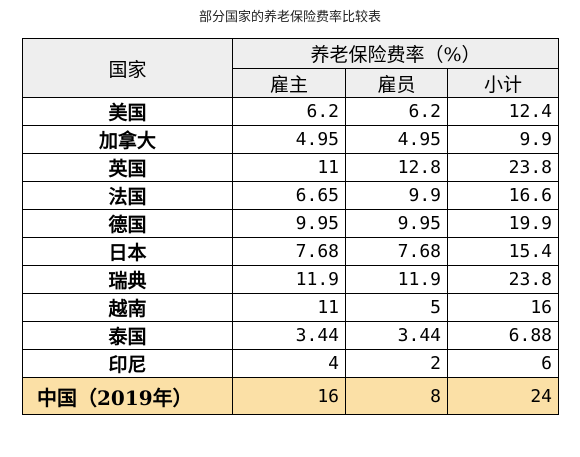 This screenshot has height=457, width=580. Describe the element at coordinates (127, 335) in the screenshot. I see `cell-country: 泰国` at that location.